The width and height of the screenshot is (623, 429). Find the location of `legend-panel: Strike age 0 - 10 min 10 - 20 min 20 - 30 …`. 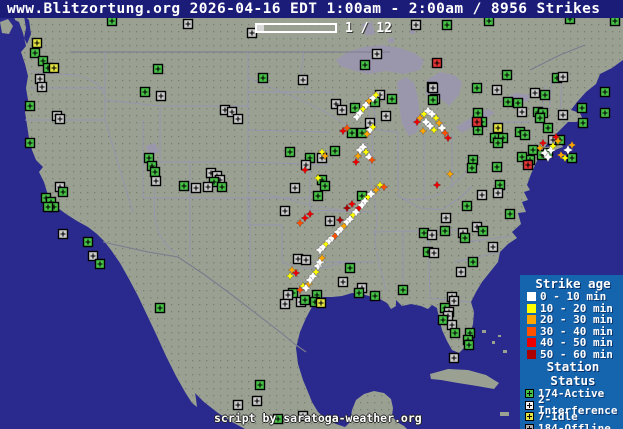

legend-panel: Strike age 0 - 10 min 10 - 20 min 20 - 30 … is located at coordinates (571, 352).